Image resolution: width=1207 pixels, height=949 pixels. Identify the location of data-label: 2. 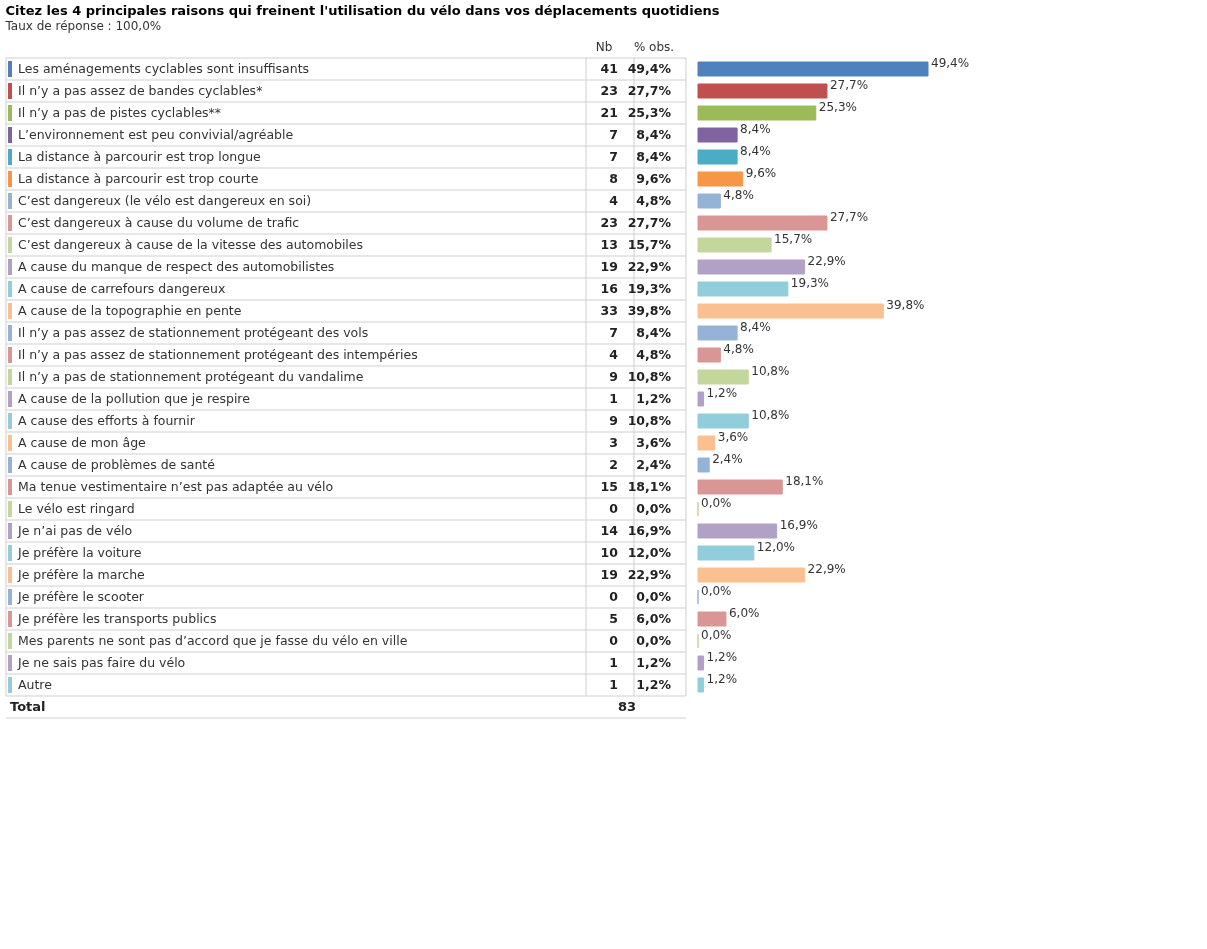
(613, 464).